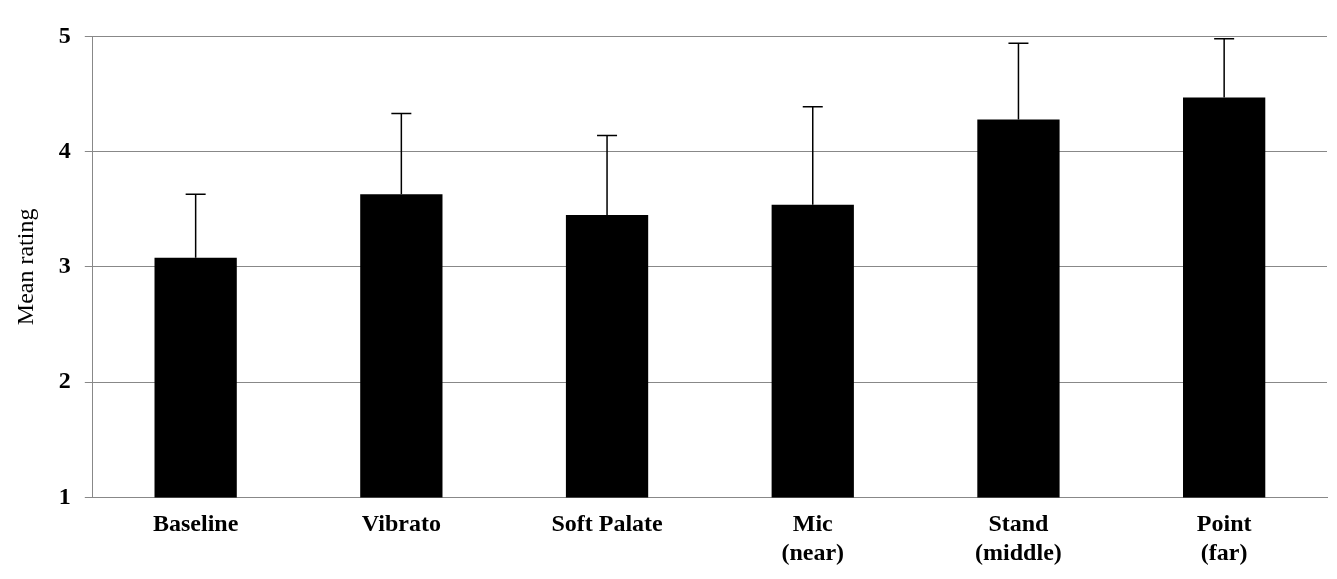 The image size is (1337, 579). Describe the element at coordinates (813, 537) in the screenshot. I see `x-tick-label: Mic (near)` at that location.